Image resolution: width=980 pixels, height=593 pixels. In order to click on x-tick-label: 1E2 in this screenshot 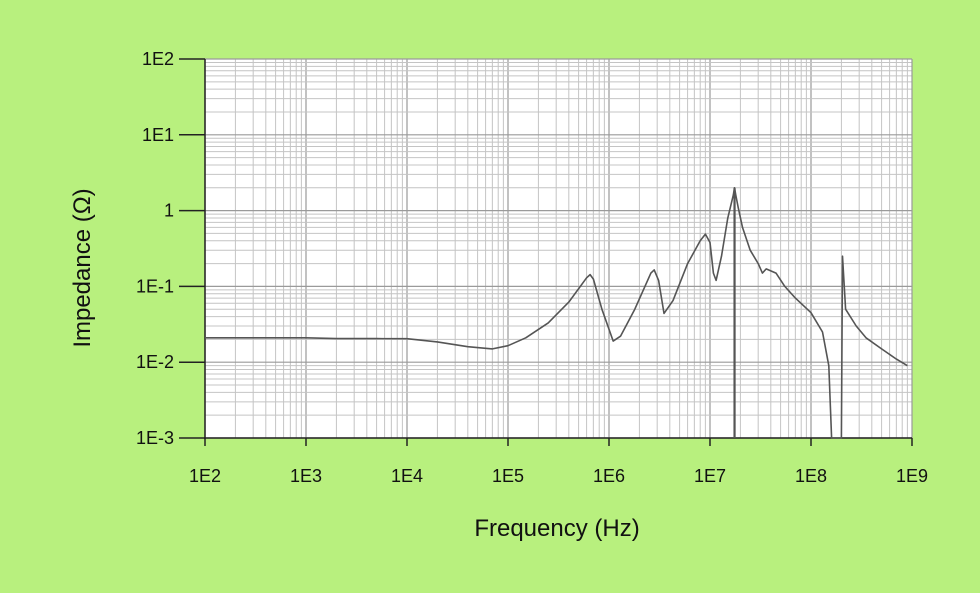, I will do `click(205, 476)`.